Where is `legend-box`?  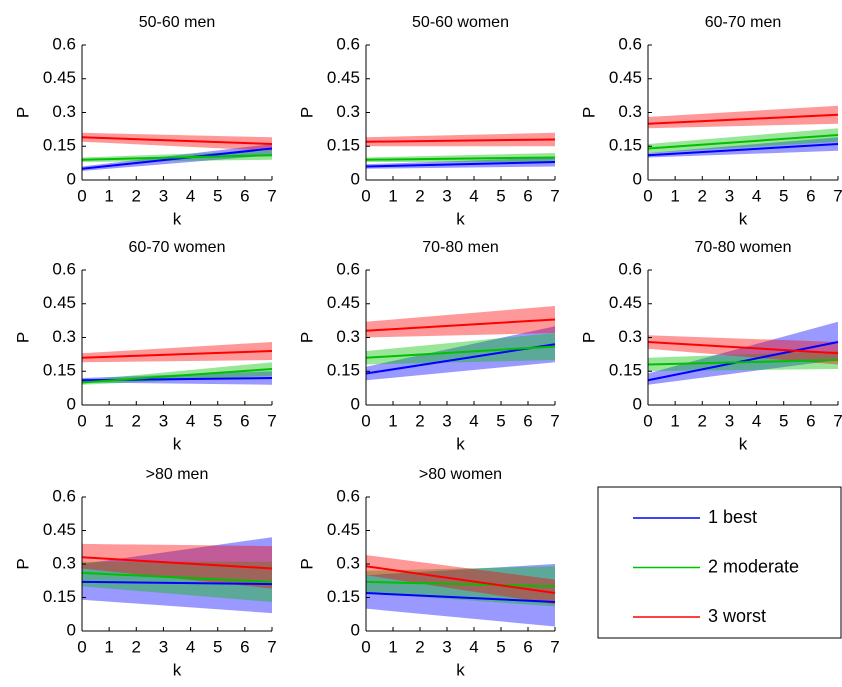 legend-box is located at coordinates (719, 562).